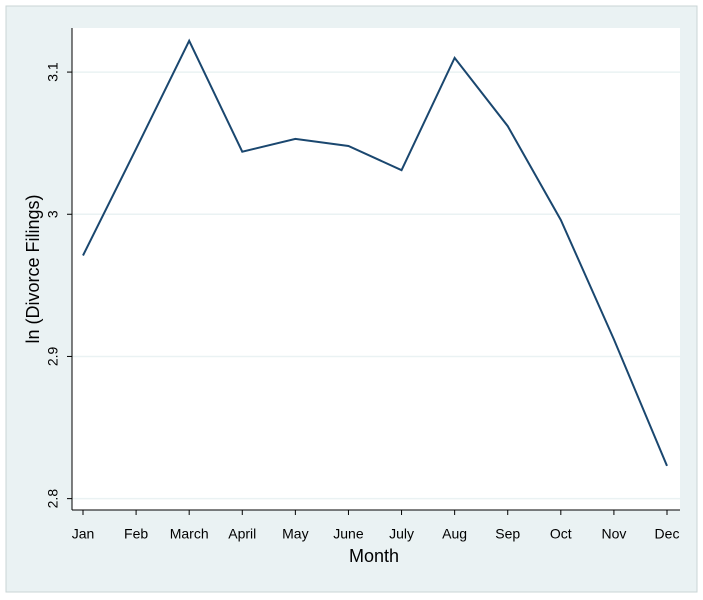 The width and height of the screenshot is (703, 600). What do you see at coordinates (53, 214) in the screenshot?
I see `y-tick-label: 3` at bounding box center [53, 214].